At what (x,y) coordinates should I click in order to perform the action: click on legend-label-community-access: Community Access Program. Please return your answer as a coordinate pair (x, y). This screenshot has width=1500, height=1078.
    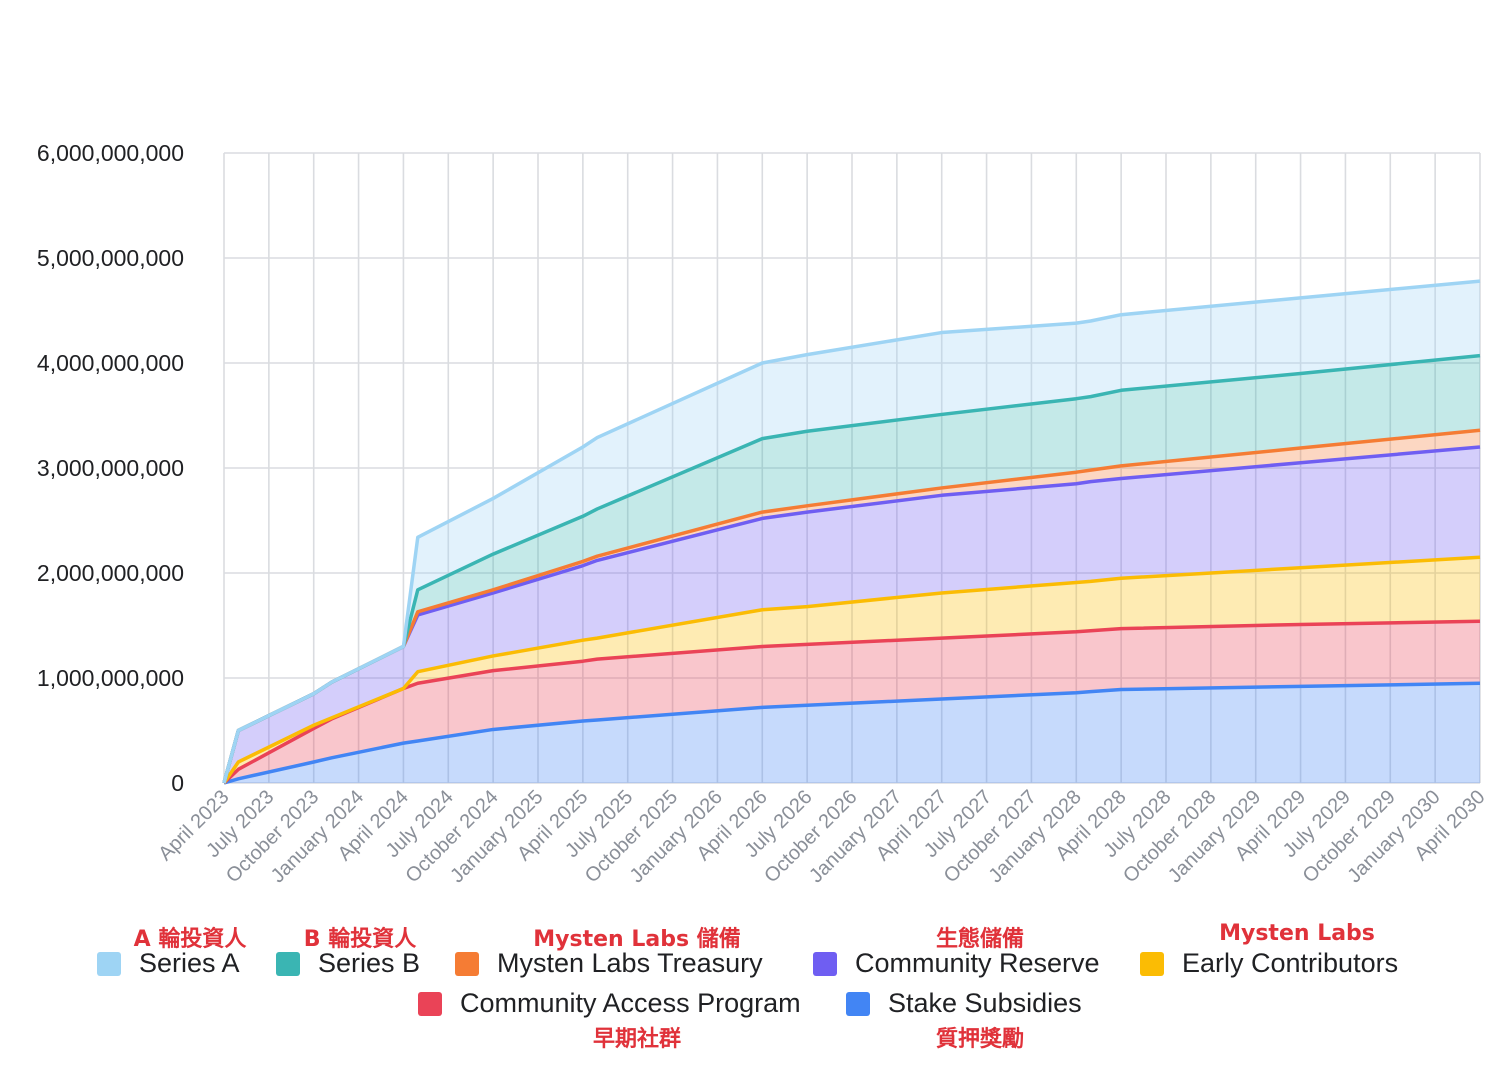
    Looking at the image, I should click on (630, 1003).